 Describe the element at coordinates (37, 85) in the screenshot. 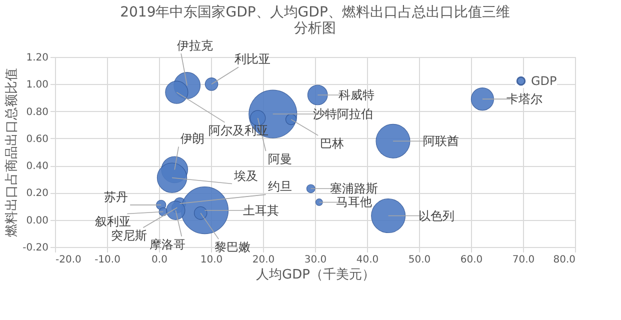

I see `y-tick-label: 1.00` at that location.